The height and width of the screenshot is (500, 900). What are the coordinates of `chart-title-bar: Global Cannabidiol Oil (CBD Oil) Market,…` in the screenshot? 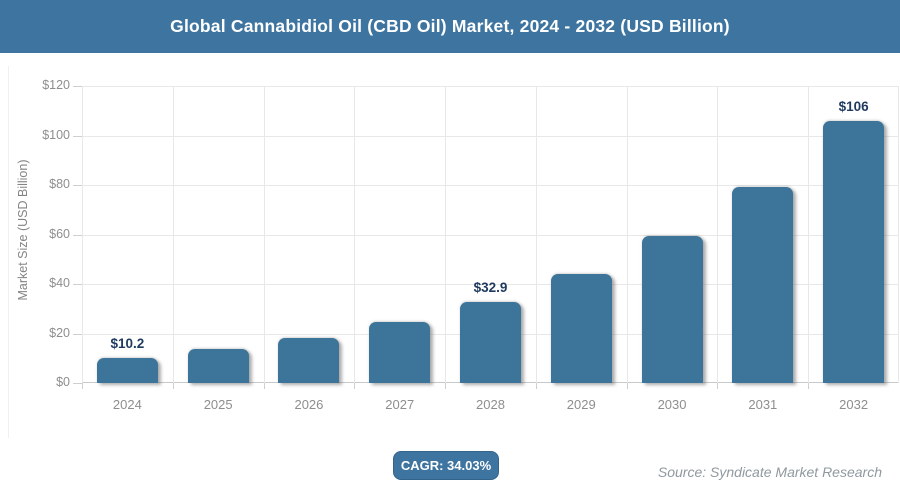 It's located at (450, 26).